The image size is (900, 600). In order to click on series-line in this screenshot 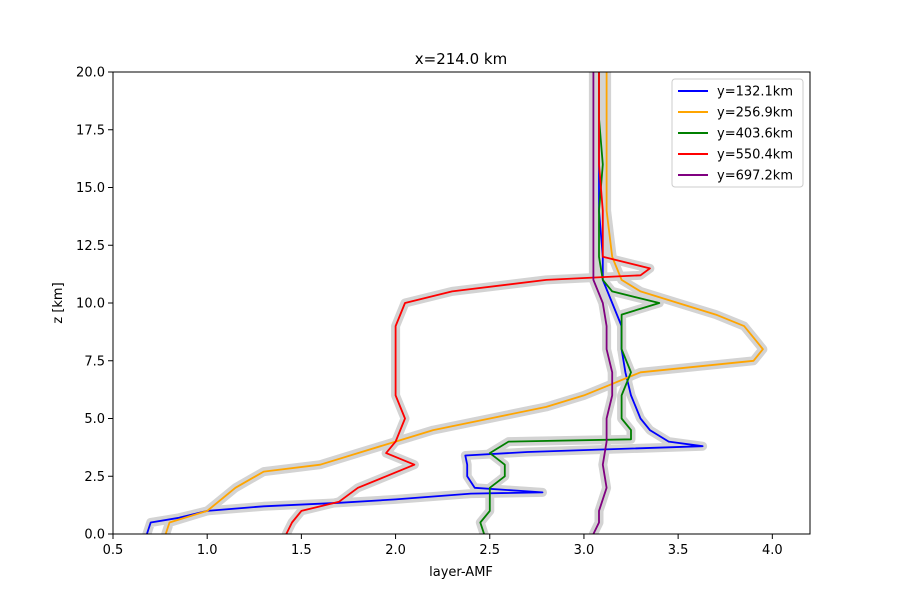, I will do `click(603, 303)`.